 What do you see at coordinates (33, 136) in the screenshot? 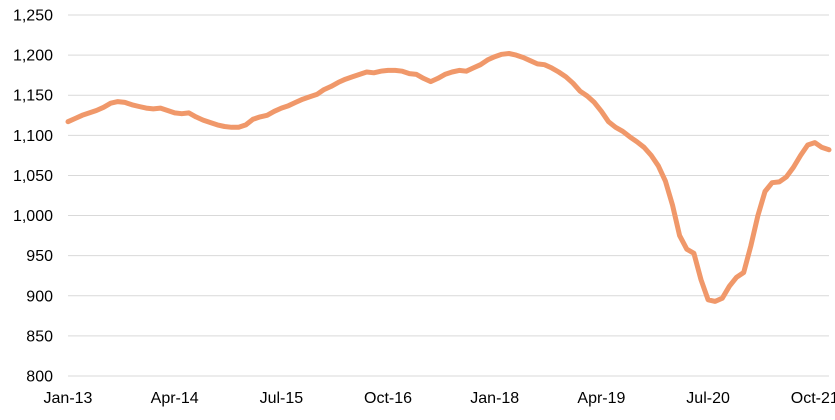
I see `y-tick-label: 1,100` at bounding box center [33, 136].